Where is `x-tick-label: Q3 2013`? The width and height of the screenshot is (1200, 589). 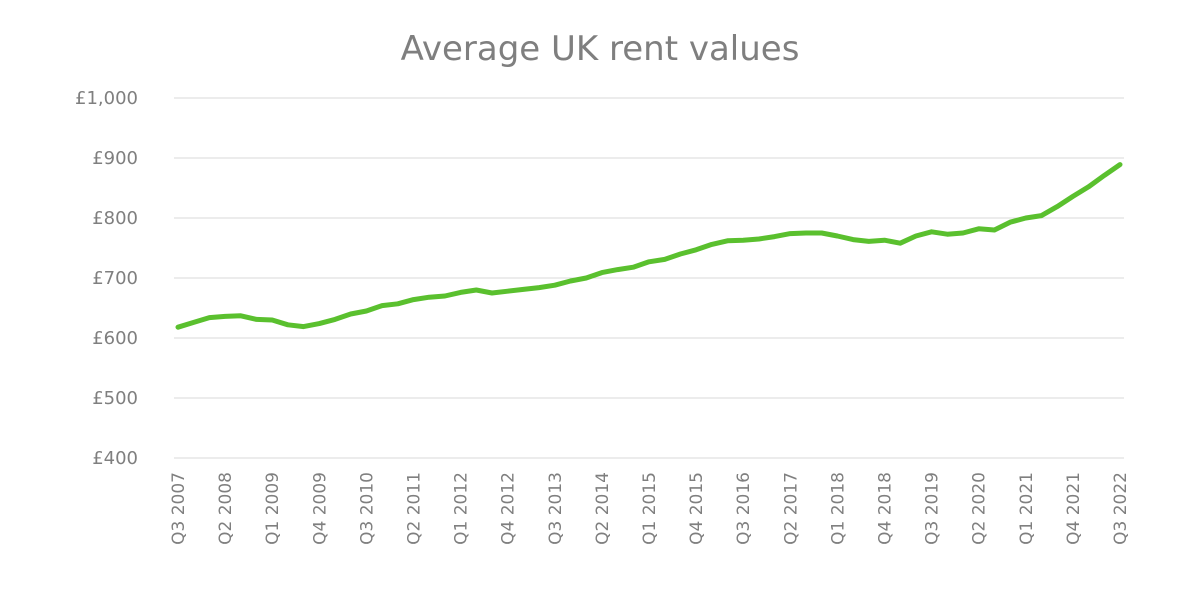 x-tick-label: Q3 2013 is located at coordinates (556, 508).